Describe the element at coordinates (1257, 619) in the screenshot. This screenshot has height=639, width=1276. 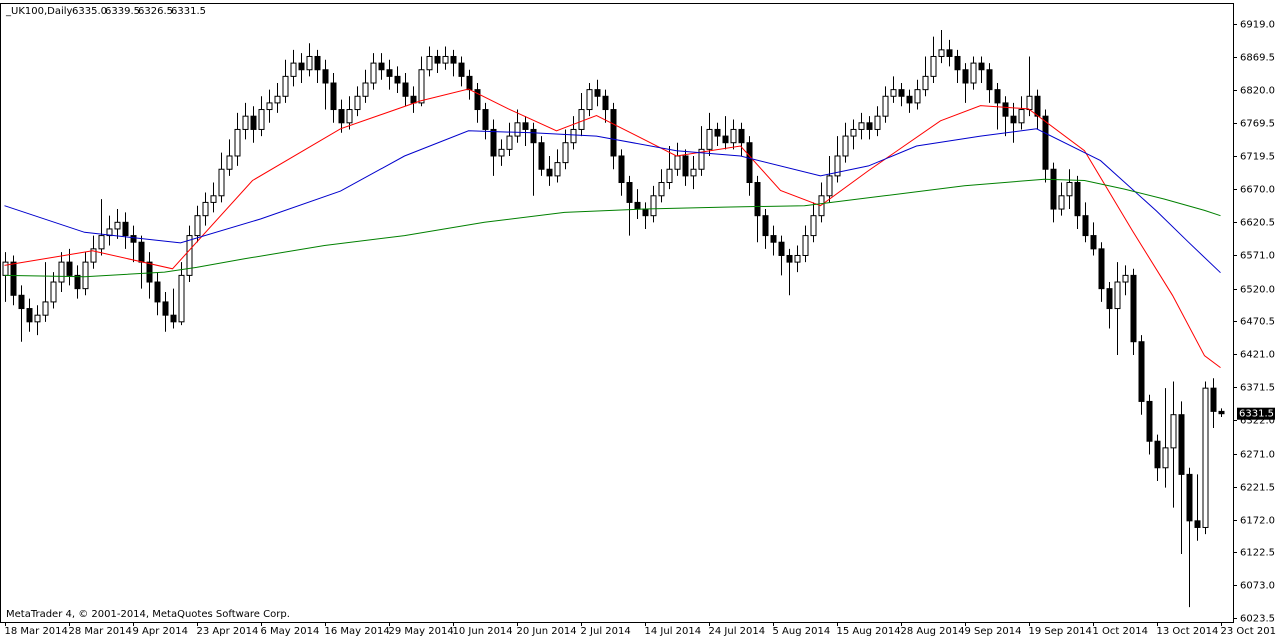
I see `y-tick-label: 6023.5` at that location.